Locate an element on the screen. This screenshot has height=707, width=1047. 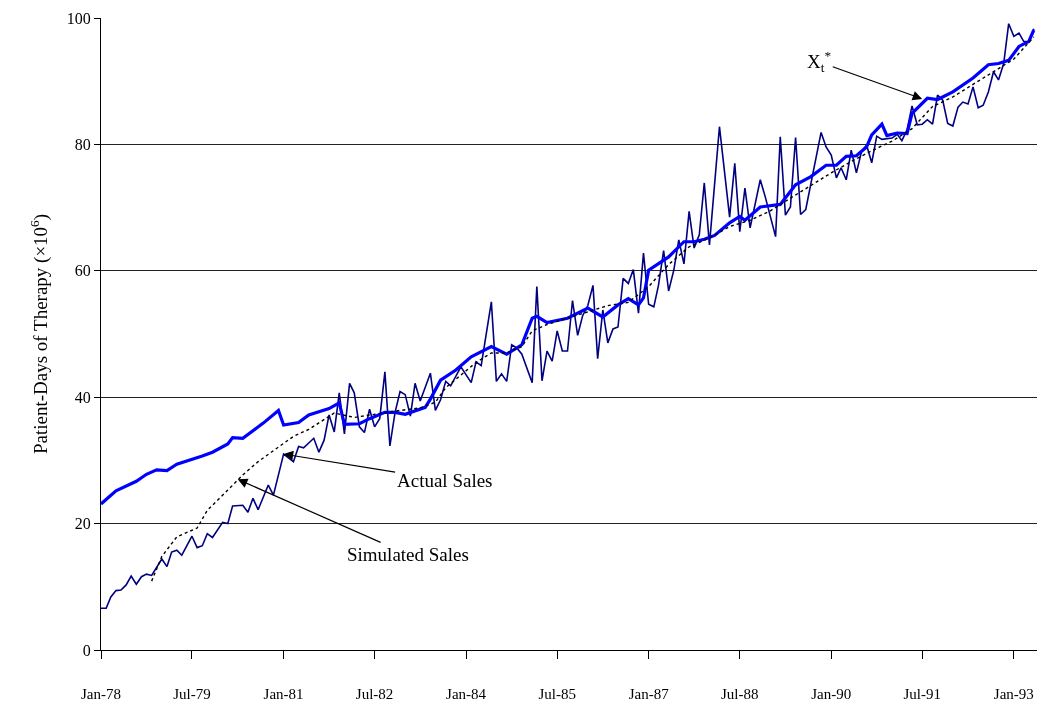
x-tick-label: Jan-93 is located at coordinates (1013, 694).